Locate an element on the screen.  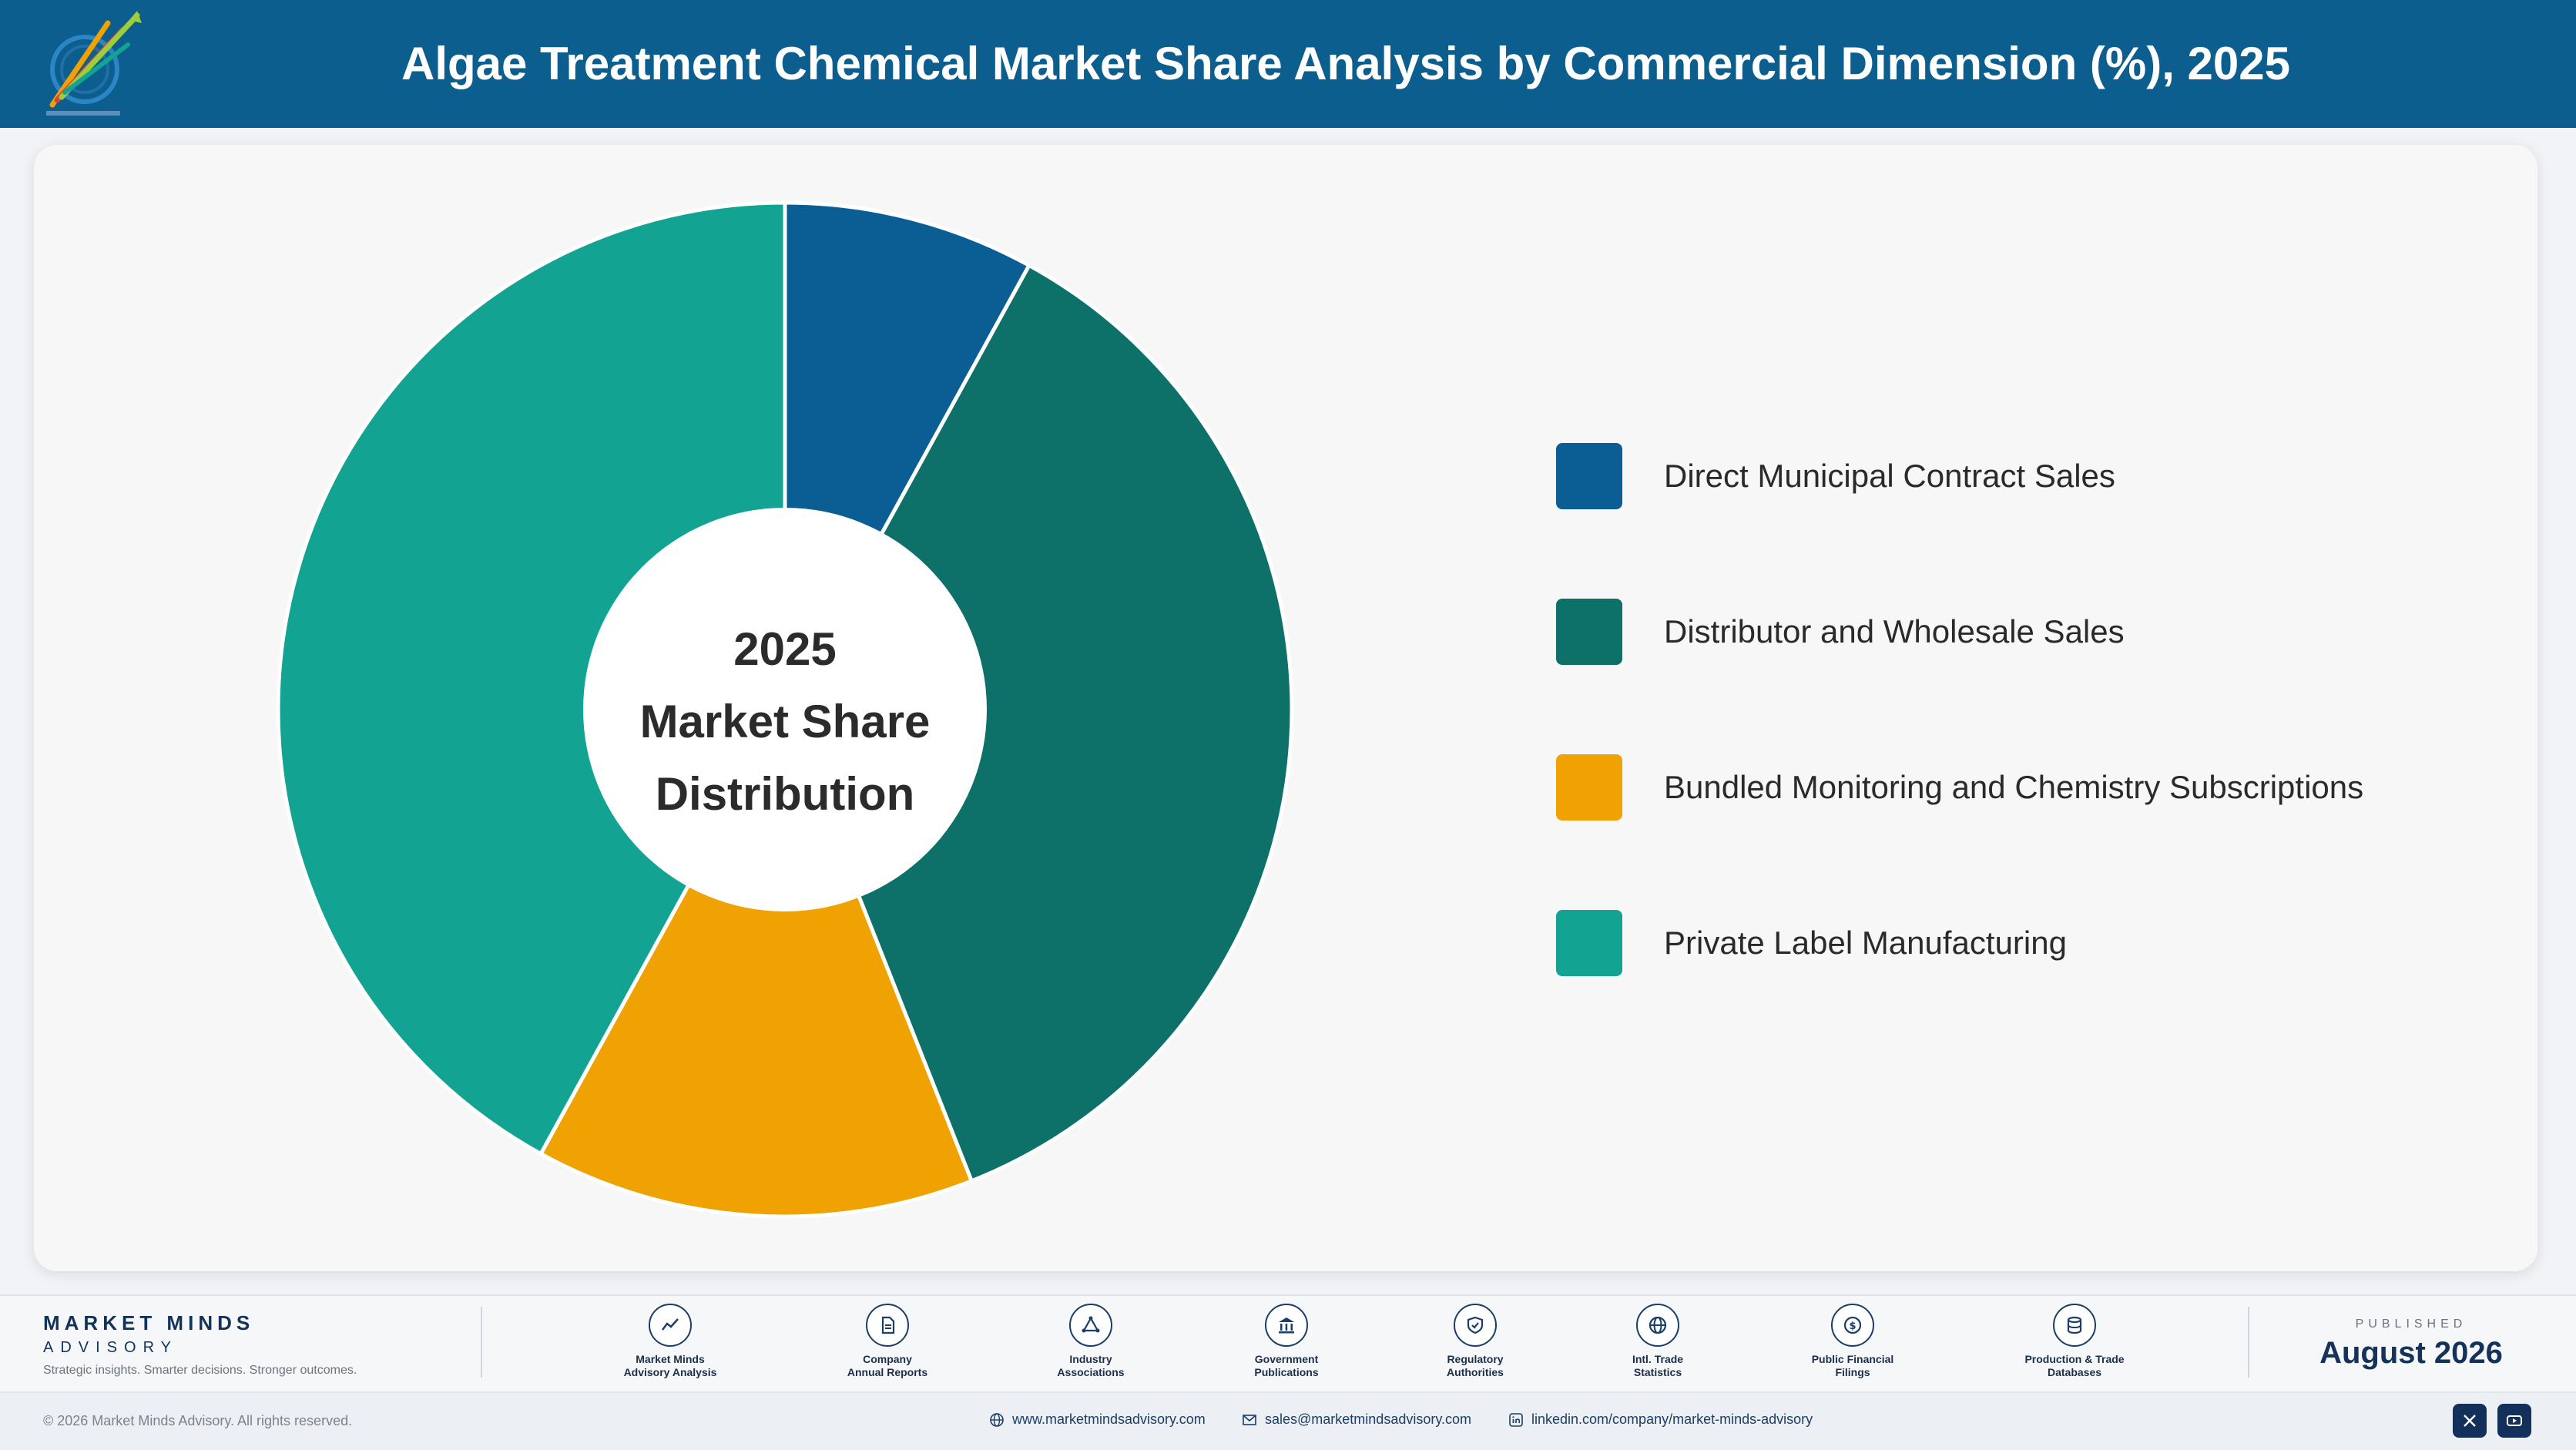
center-label-line2: Market Share is located at coordinates (785, 721).